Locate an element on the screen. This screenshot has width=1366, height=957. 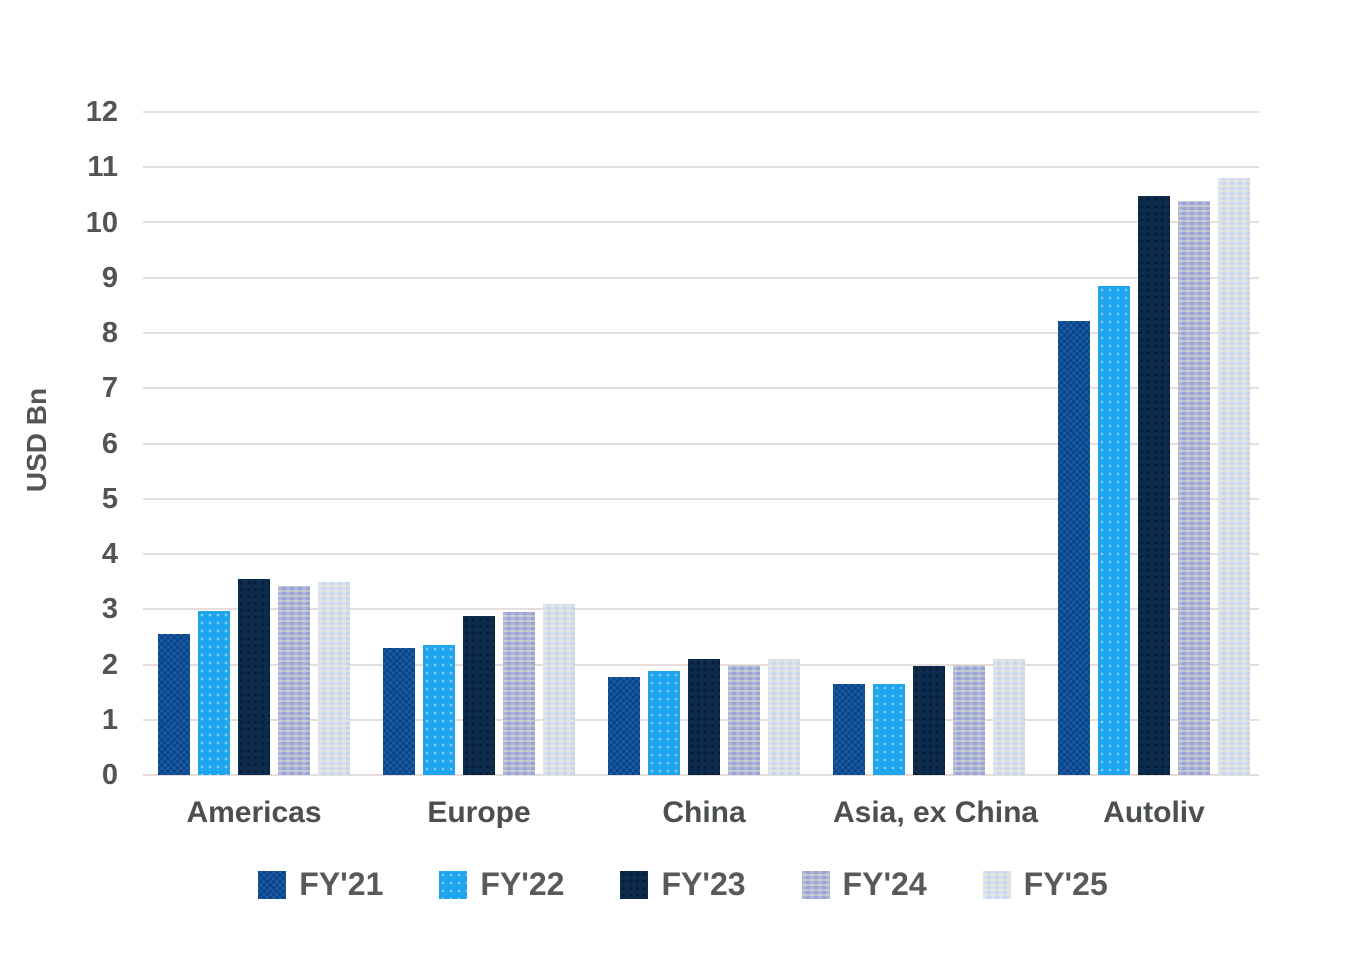
bar-group-autoliv is located at coordinates (1154, 443).